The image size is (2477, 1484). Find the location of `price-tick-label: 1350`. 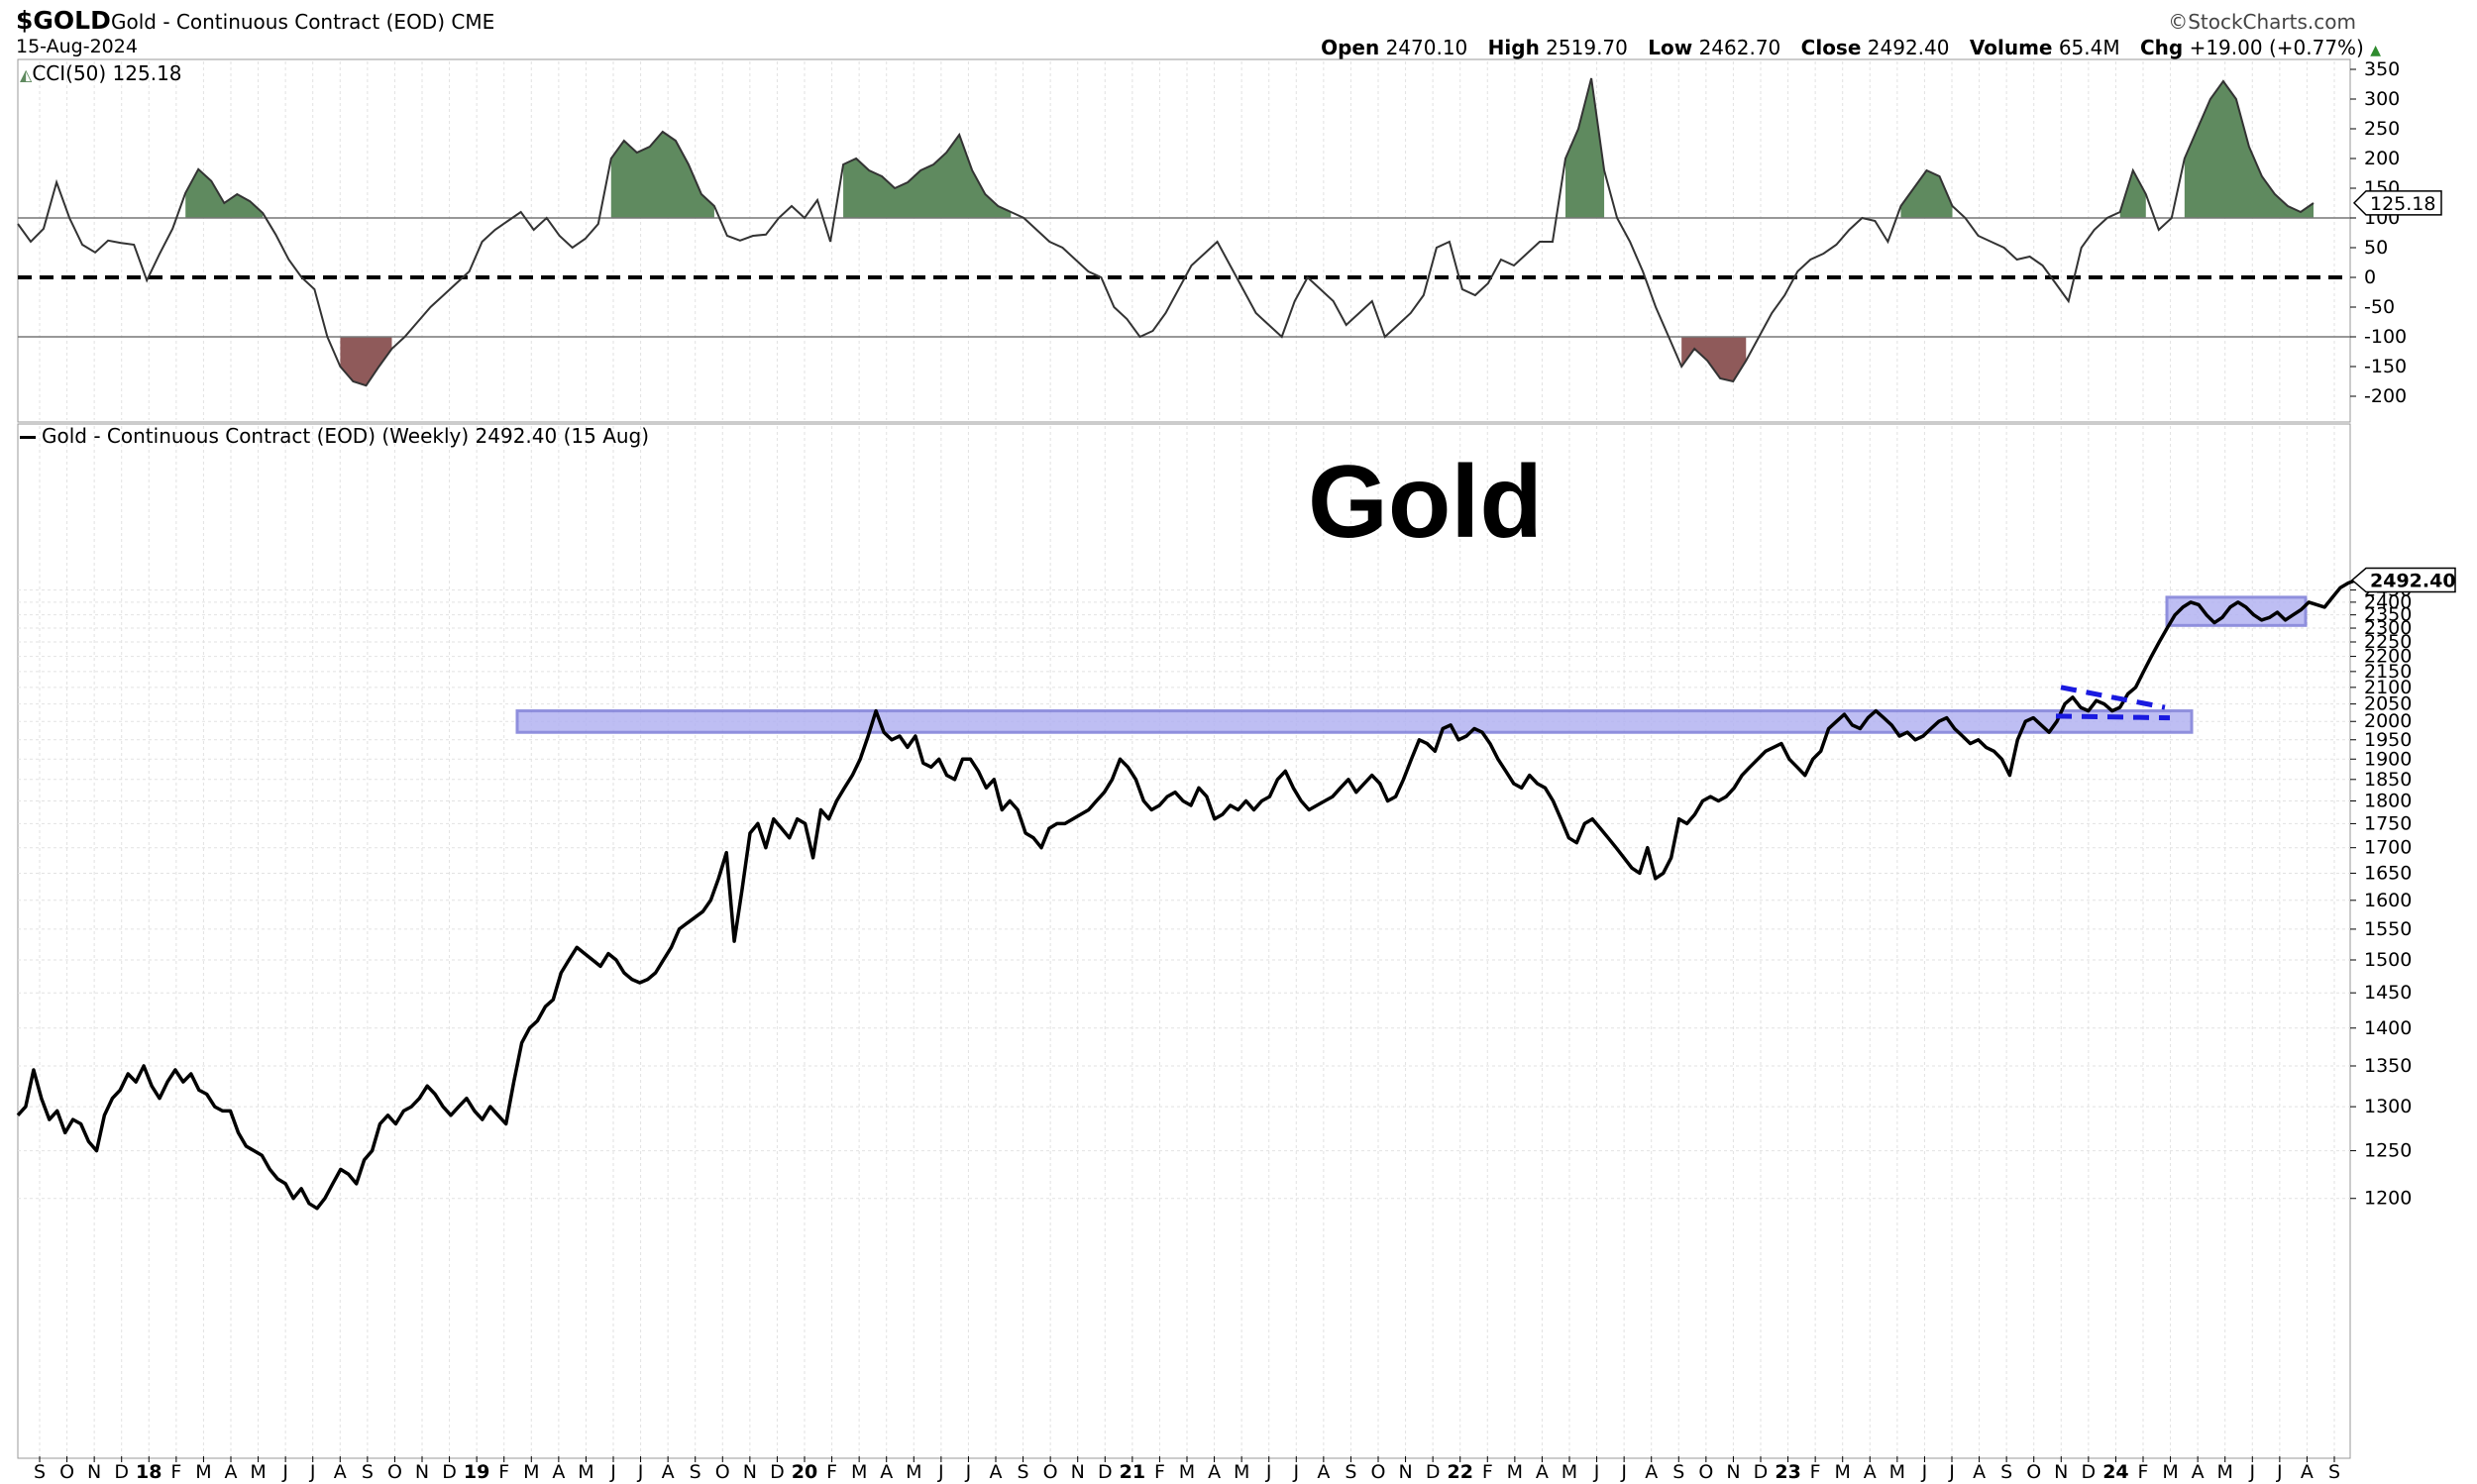

price-tick-label: 1350 is located at coordinates (2388, 1066).